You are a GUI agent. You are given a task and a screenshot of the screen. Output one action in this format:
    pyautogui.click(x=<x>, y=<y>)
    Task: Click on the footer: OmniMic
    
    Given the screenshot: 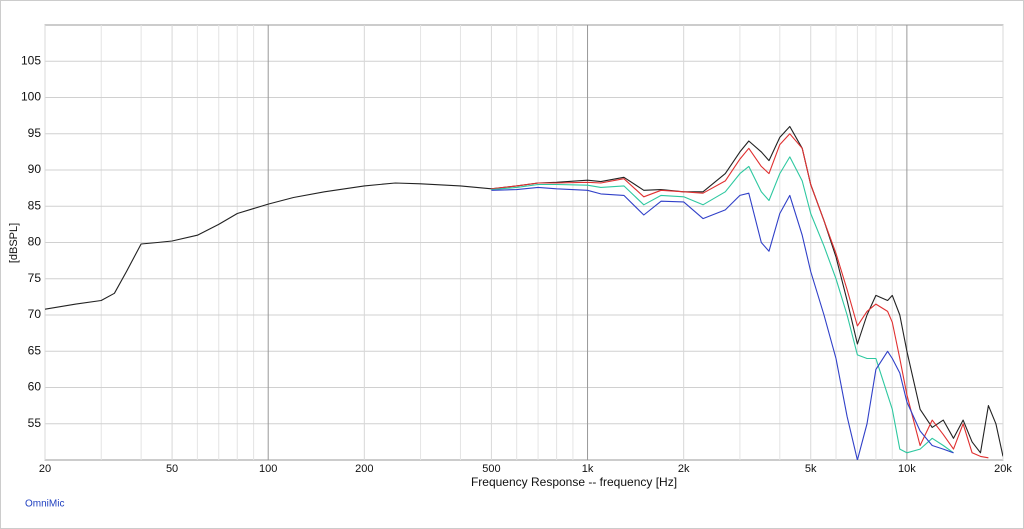 What is the action you would take?
    pyautogui.click(x=44, y=504)
    